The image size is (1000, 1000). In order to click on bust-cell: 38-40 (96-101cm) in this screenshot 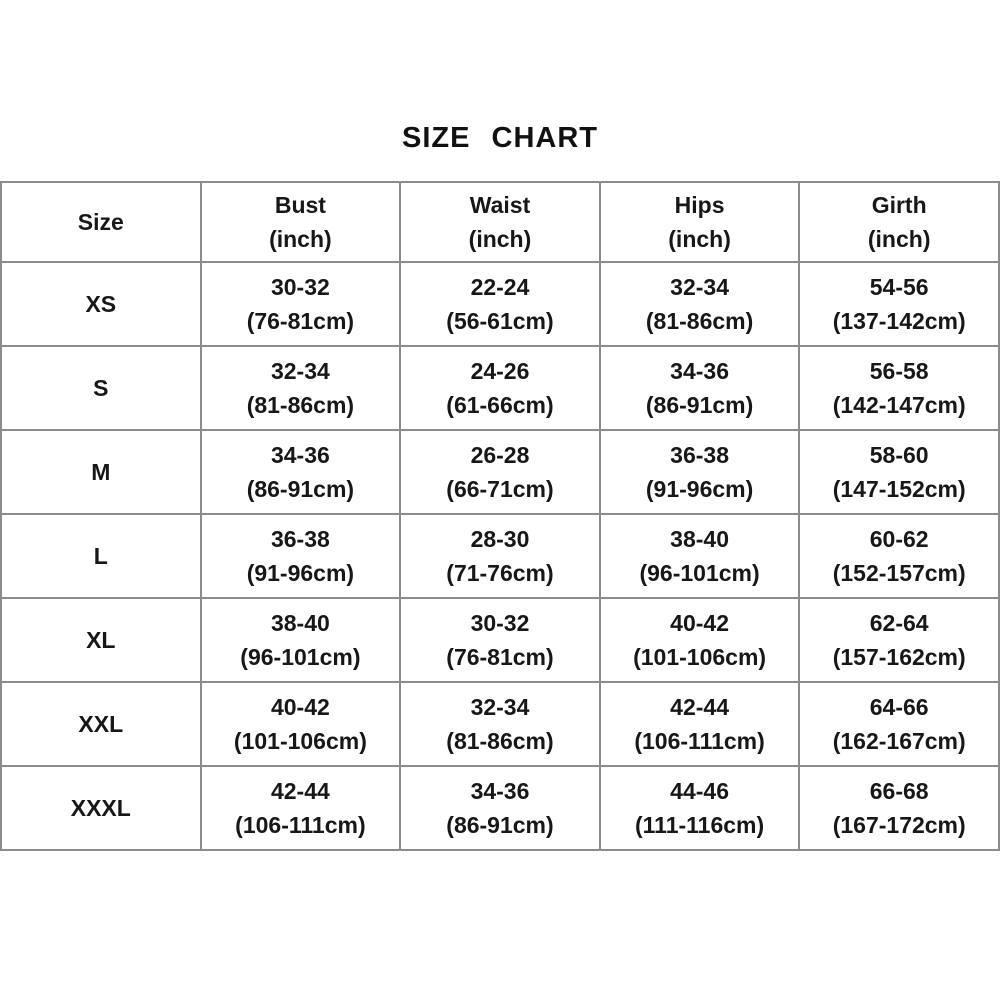, I will do `click(300, 640)`.